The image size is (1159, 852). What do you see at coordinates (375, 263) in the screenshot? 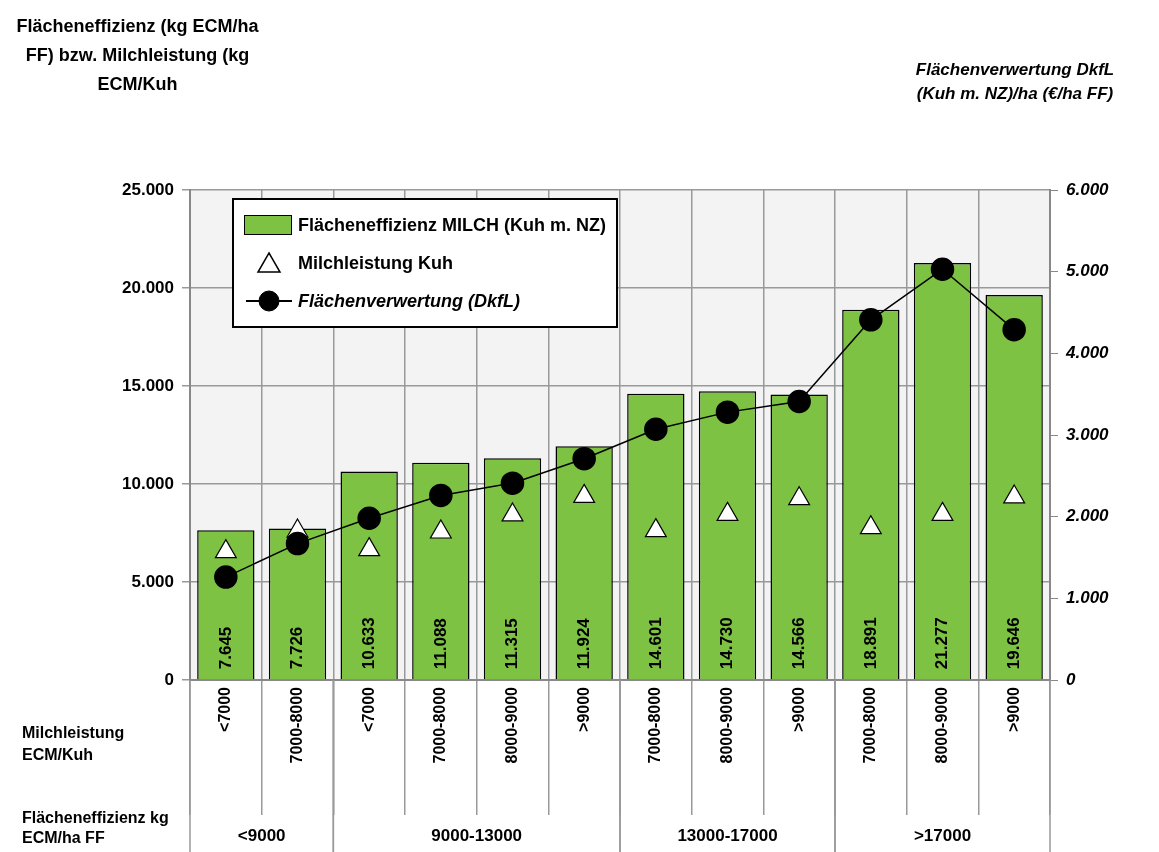
I see `legend-label: Milchleistung Kuh` at bounding box center [375, 263].